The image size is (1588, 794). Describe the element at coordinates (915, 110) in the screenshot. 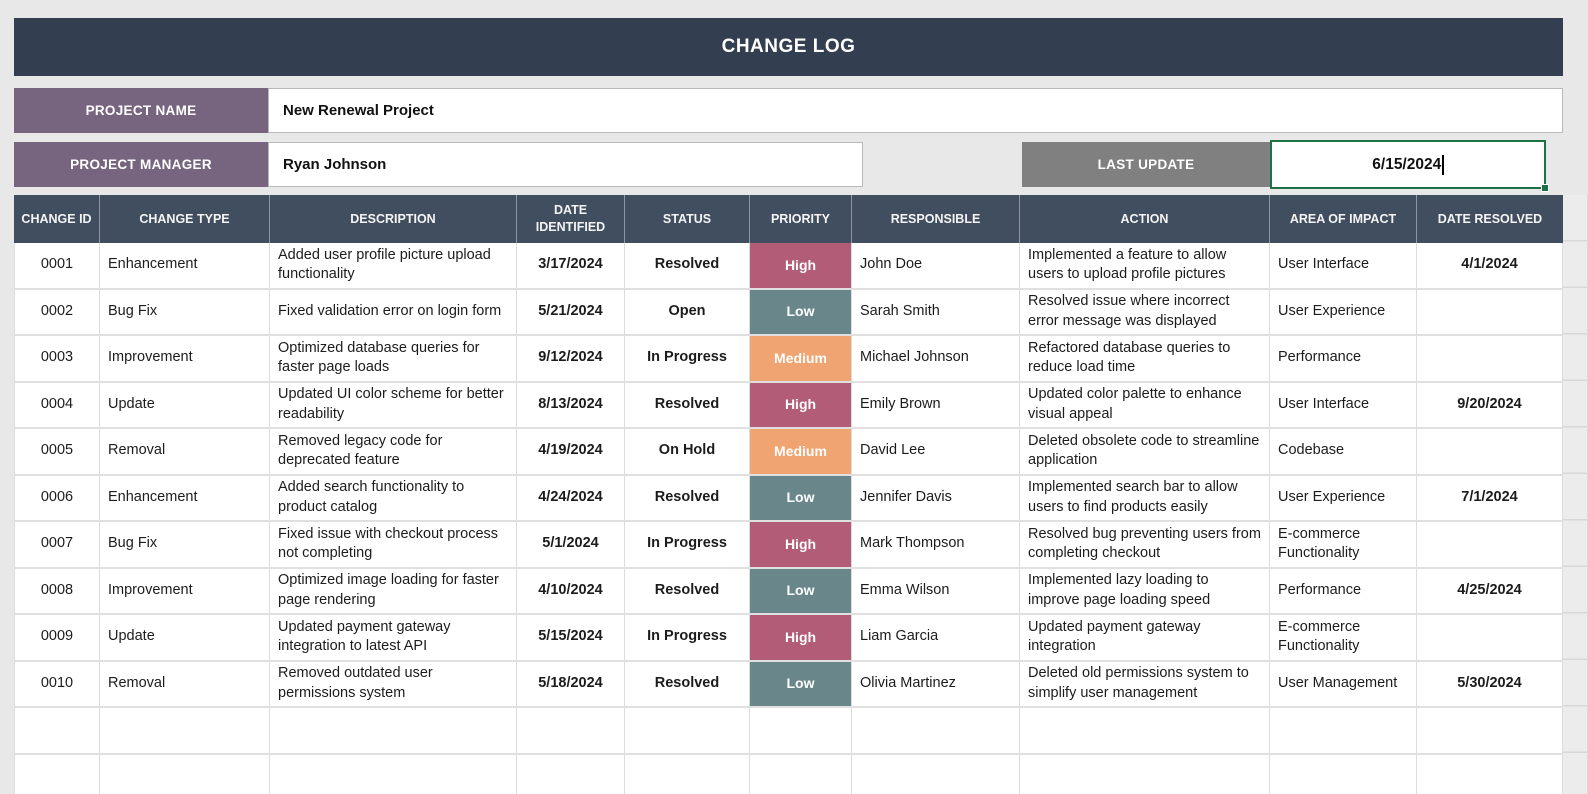

I see `project-name-field: New Renewal Project` at that location.